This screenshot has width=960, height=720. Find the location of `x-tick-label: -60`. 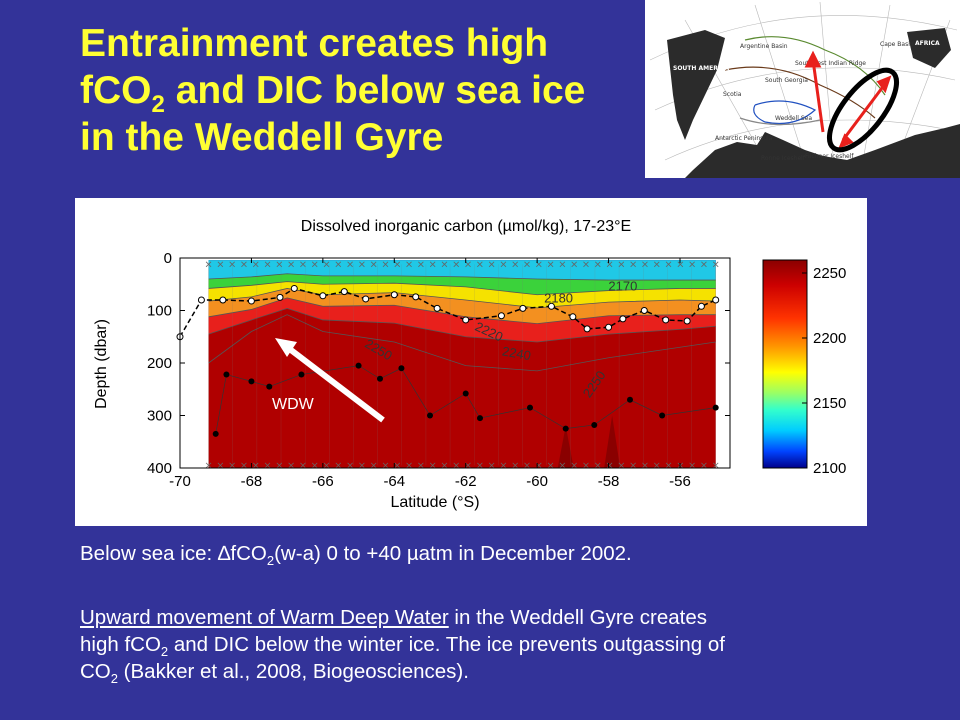

x-tick-label: -60 is located at coordinates (537, 481).